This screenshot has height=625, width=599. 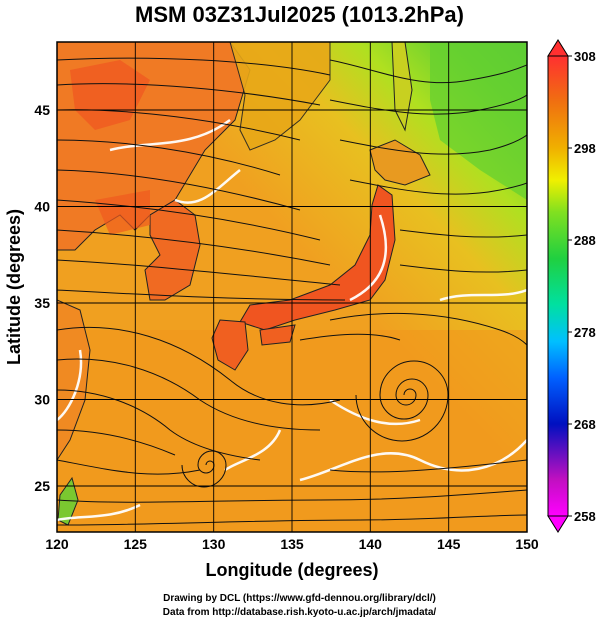 I want to click on x-axis-label: Longitude (degrees), so click(x=291, y=570).